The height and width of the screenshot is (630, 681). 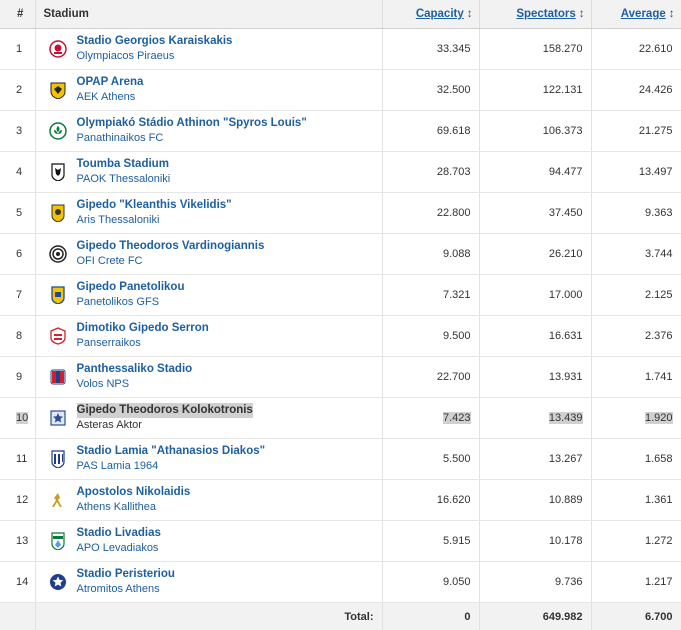 What do you see at coordinates (535, 336) in the screenshot?
I see `spectators-cell: 16.631` at bounding box center [535, 336].